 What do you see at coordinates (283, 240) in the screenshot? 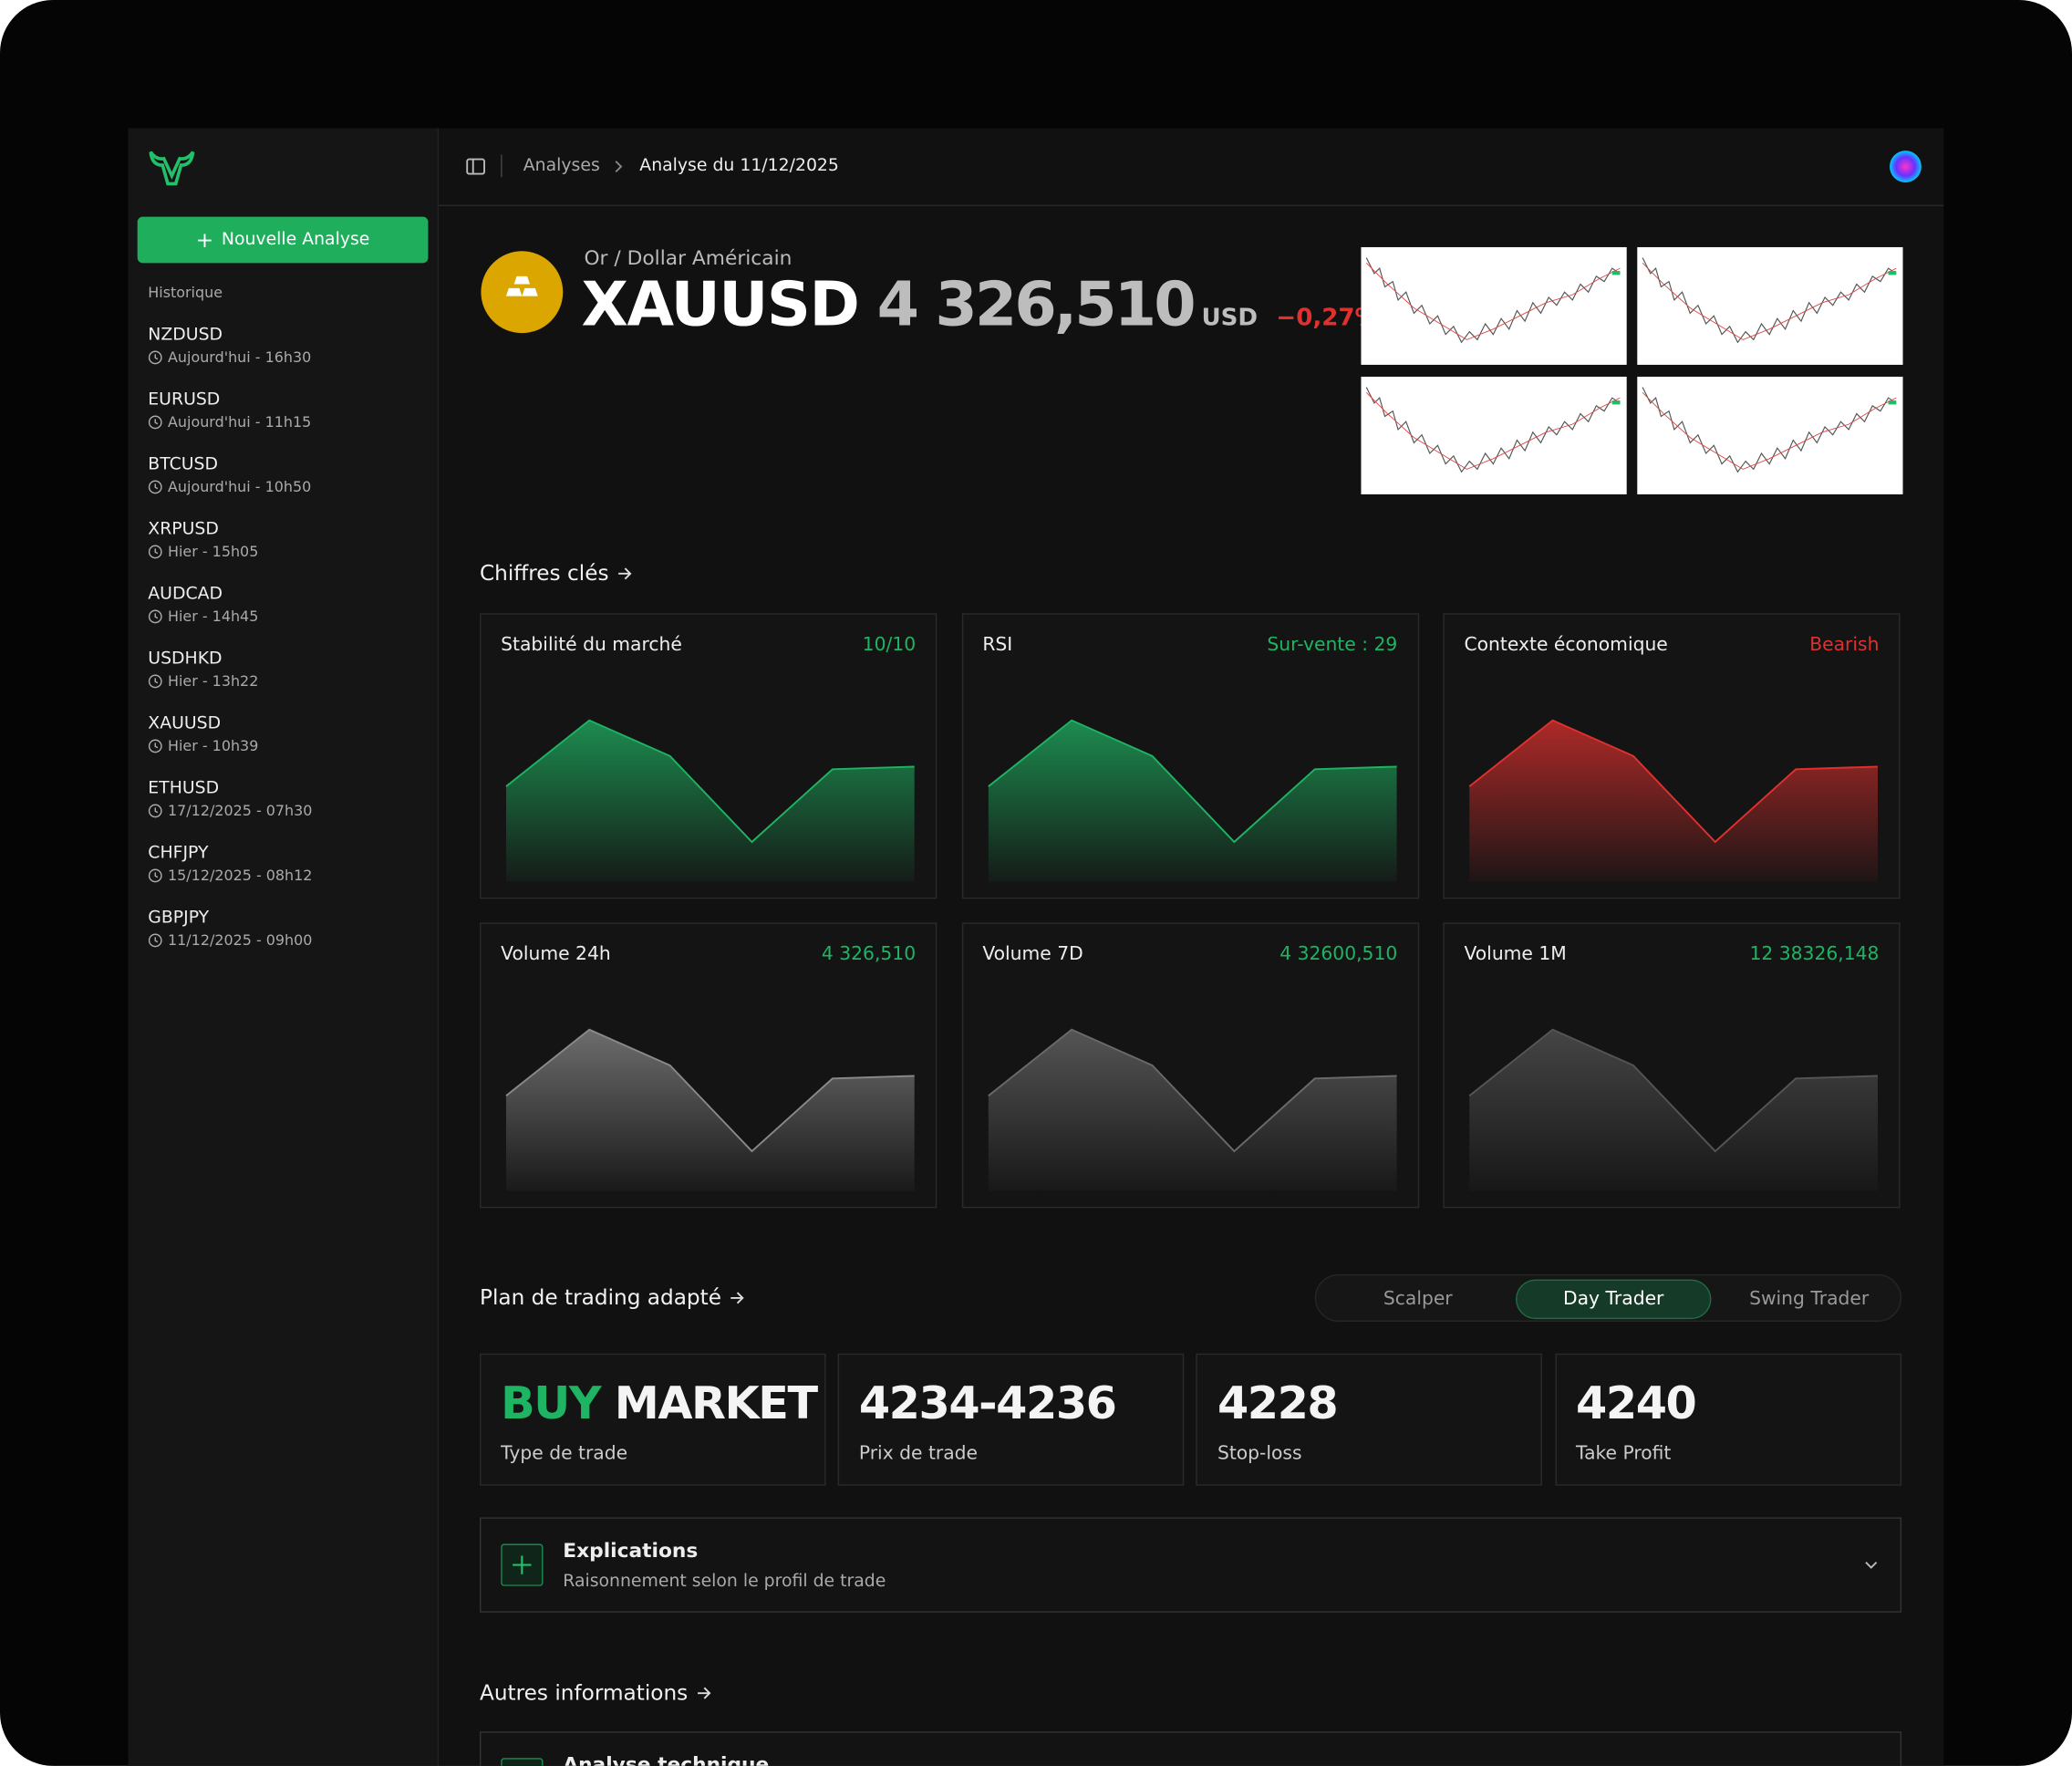
I see `new-analysis-button: + Nouvelle Analyse` at bounding box center [283, 240].